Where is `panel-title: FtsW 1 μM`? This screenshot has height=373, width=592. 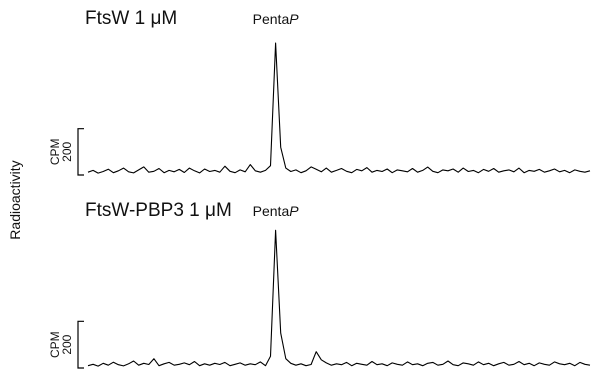
panel-title: FtsW 1 μM is located at coordinates (131, 18).